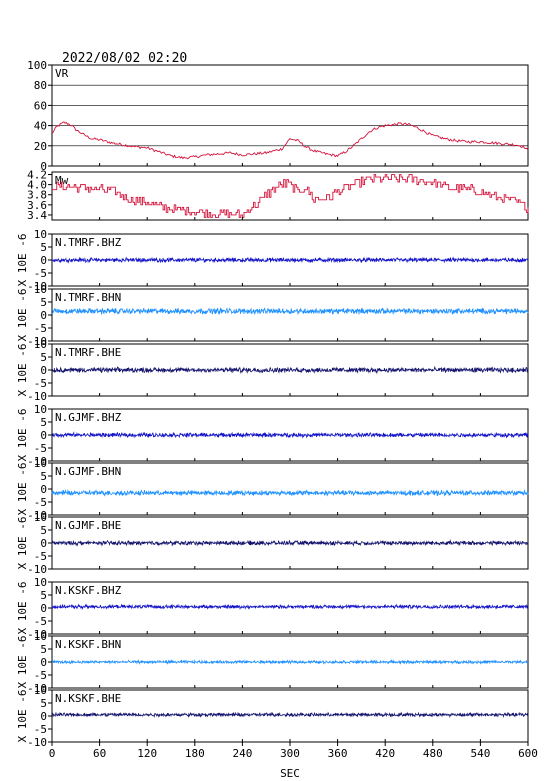 The image size is (554, 781). I want to click on x-tick-label: 0, so click(52, 753).